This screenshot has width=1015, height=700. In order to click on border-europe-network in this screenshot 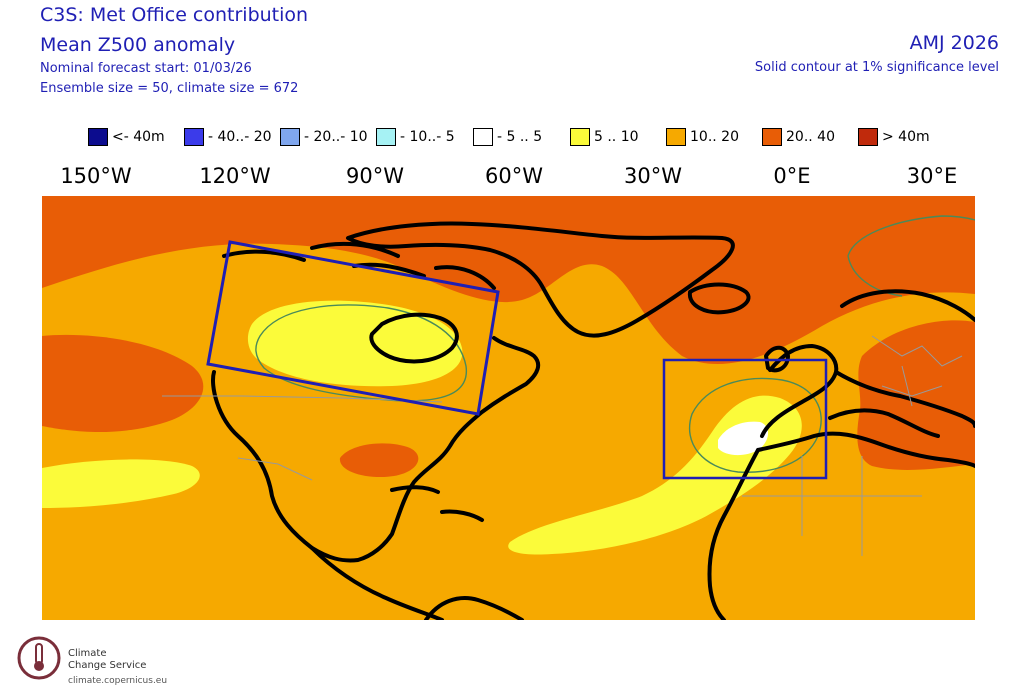, I will do `click(917, 371)`.